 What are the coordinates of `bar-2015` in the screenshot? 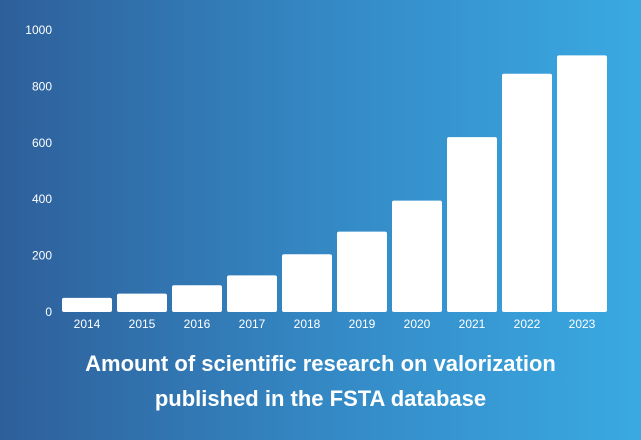 It's located at (142, 302).